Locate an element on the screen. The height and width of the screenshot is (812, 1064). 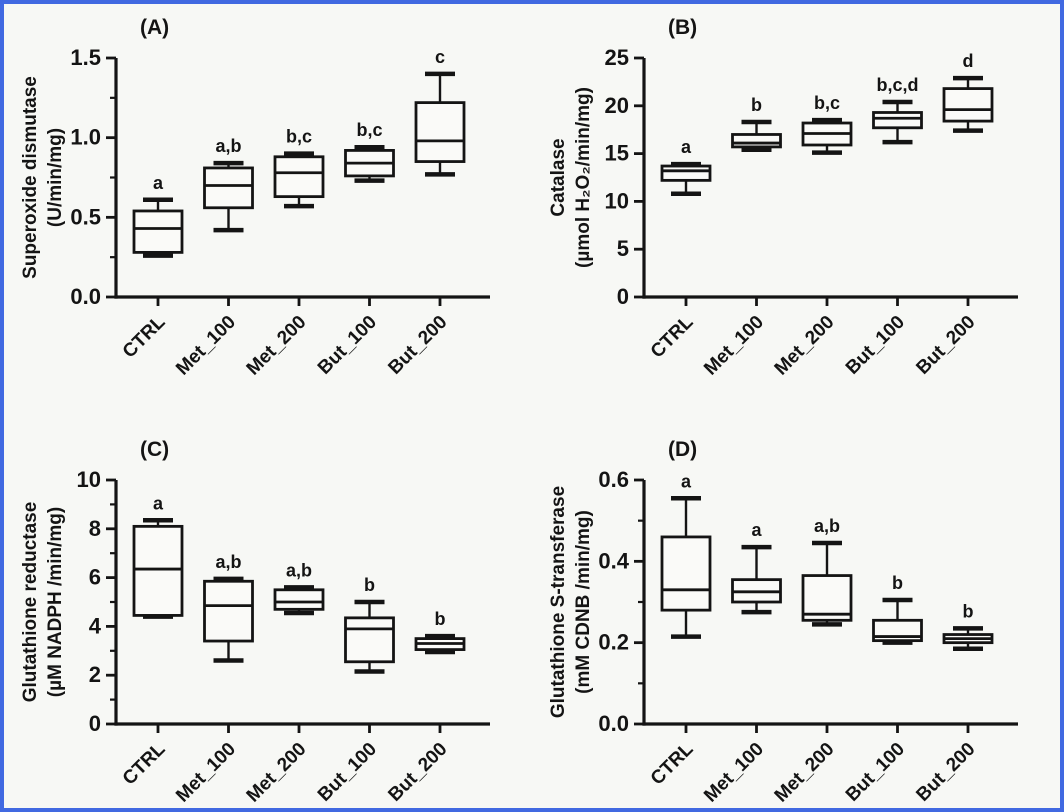
y-tick-label: 5 is located at coordinates (623, 248).